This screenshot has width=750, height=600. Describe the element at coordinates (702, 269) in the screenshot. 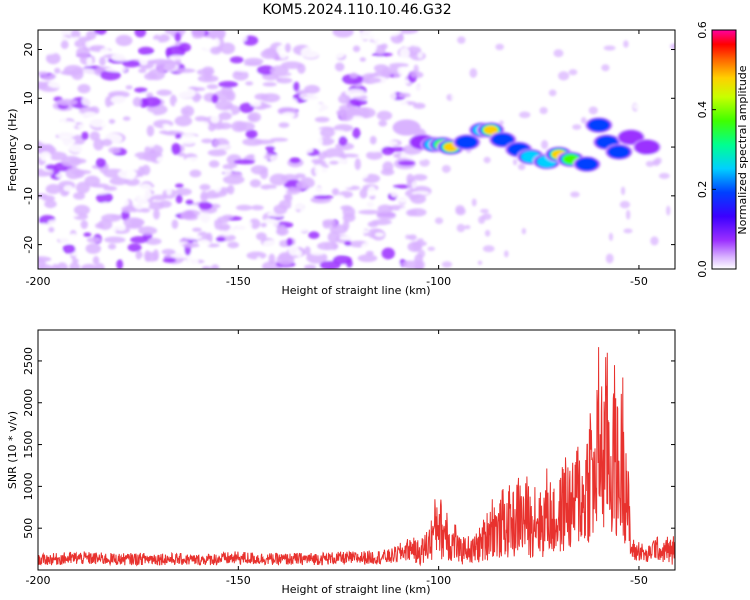

I see `colorbar-tick-label: 0.0` at that location.